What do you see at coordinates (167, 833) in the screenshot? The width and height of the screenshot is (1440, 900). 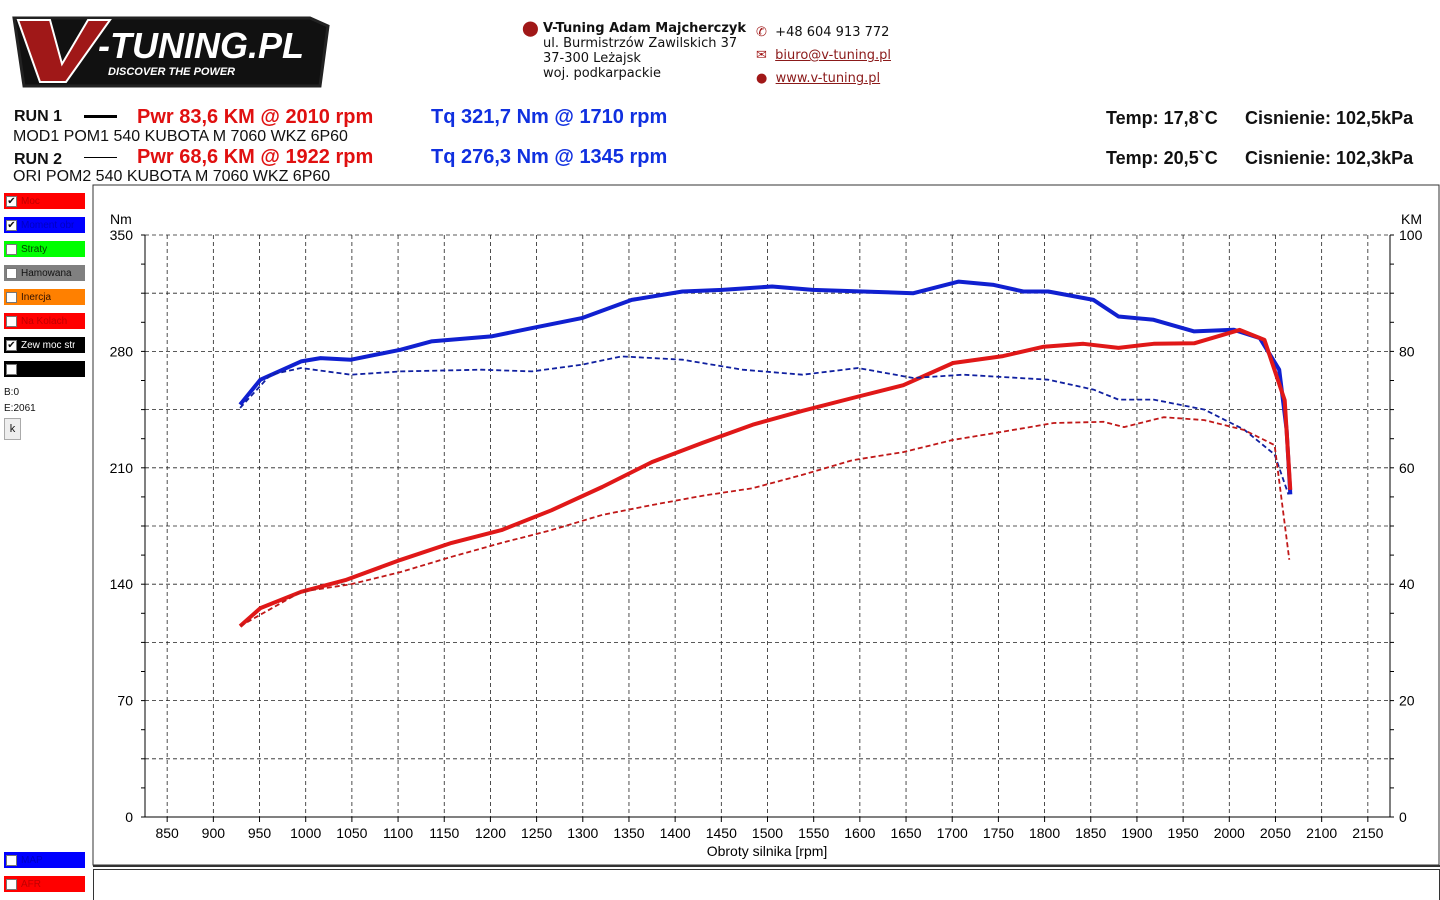 I see `x-tick-label: 850` at bounding box center [167, 833].